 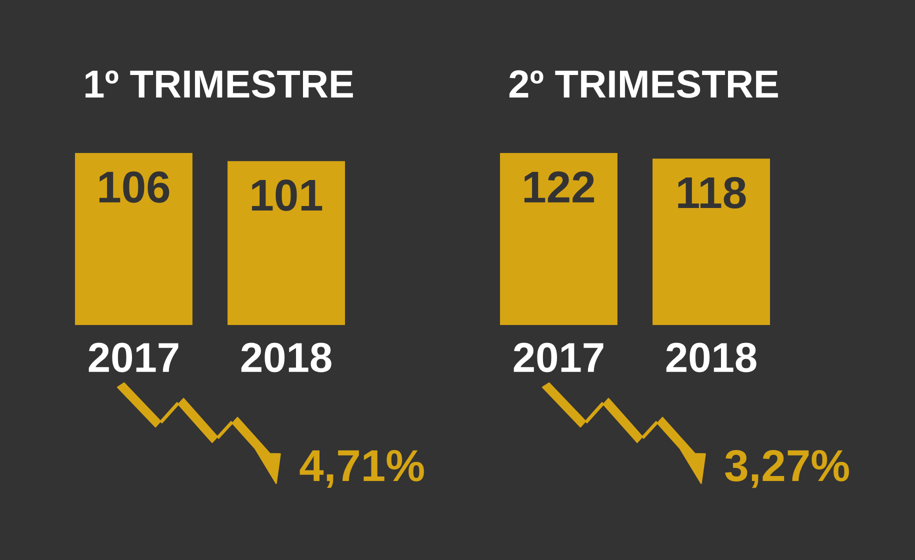 What do you see at coordinates (219, 84) in the screenshot?
I see `chart-title: 1º TRIMESTRE` at bounding box center [219, 84].